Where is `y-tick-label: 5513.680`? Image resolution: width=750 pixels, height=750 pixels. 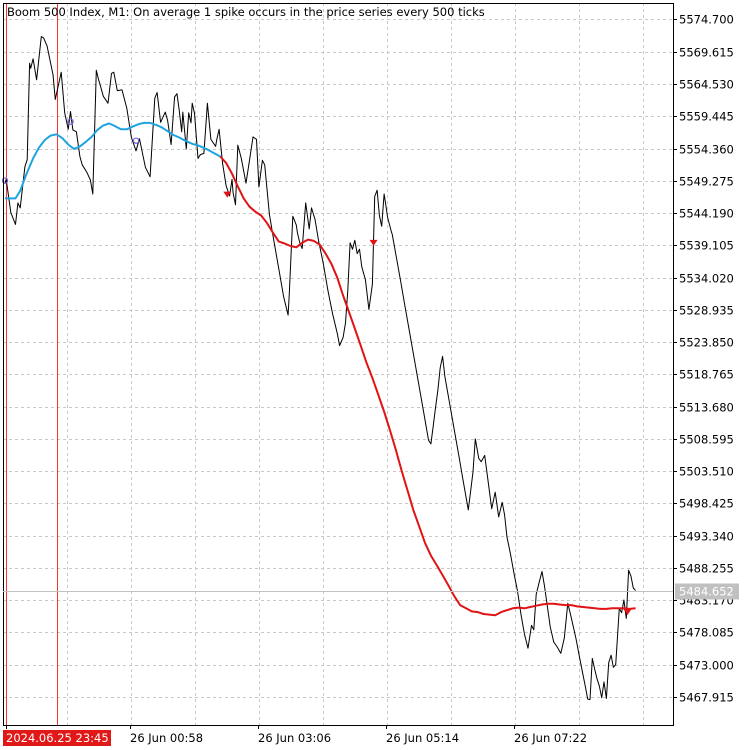 y-tick-label: 5513.680 is located at coordinates (706, 408).